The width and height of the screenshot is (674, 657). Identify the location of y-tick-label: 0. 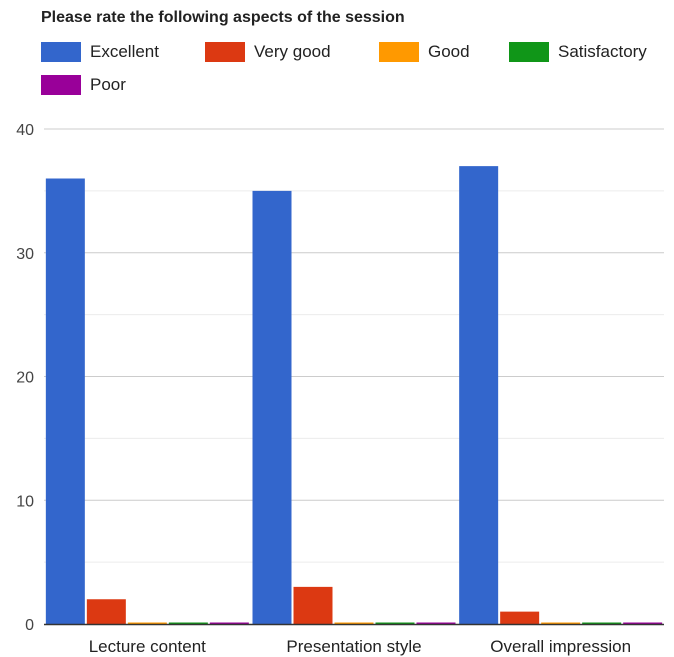
(29, 625).